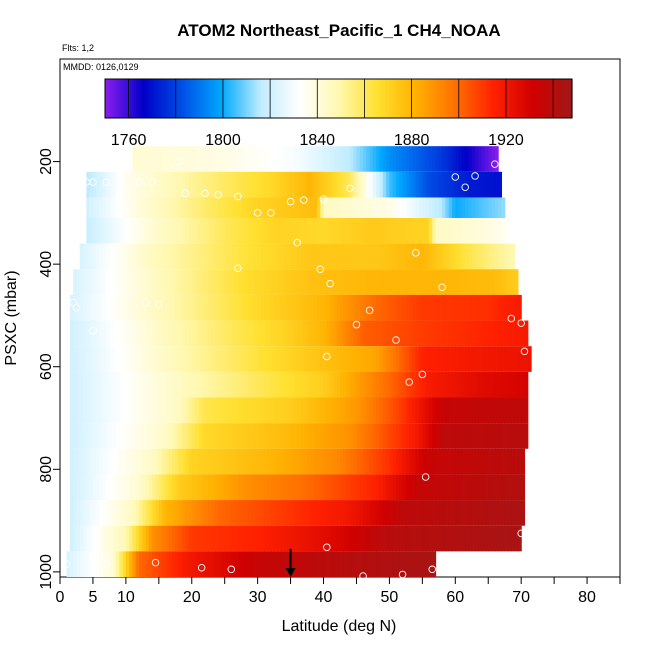  I want to click on y-tick-label: 400, so click(46, 264).